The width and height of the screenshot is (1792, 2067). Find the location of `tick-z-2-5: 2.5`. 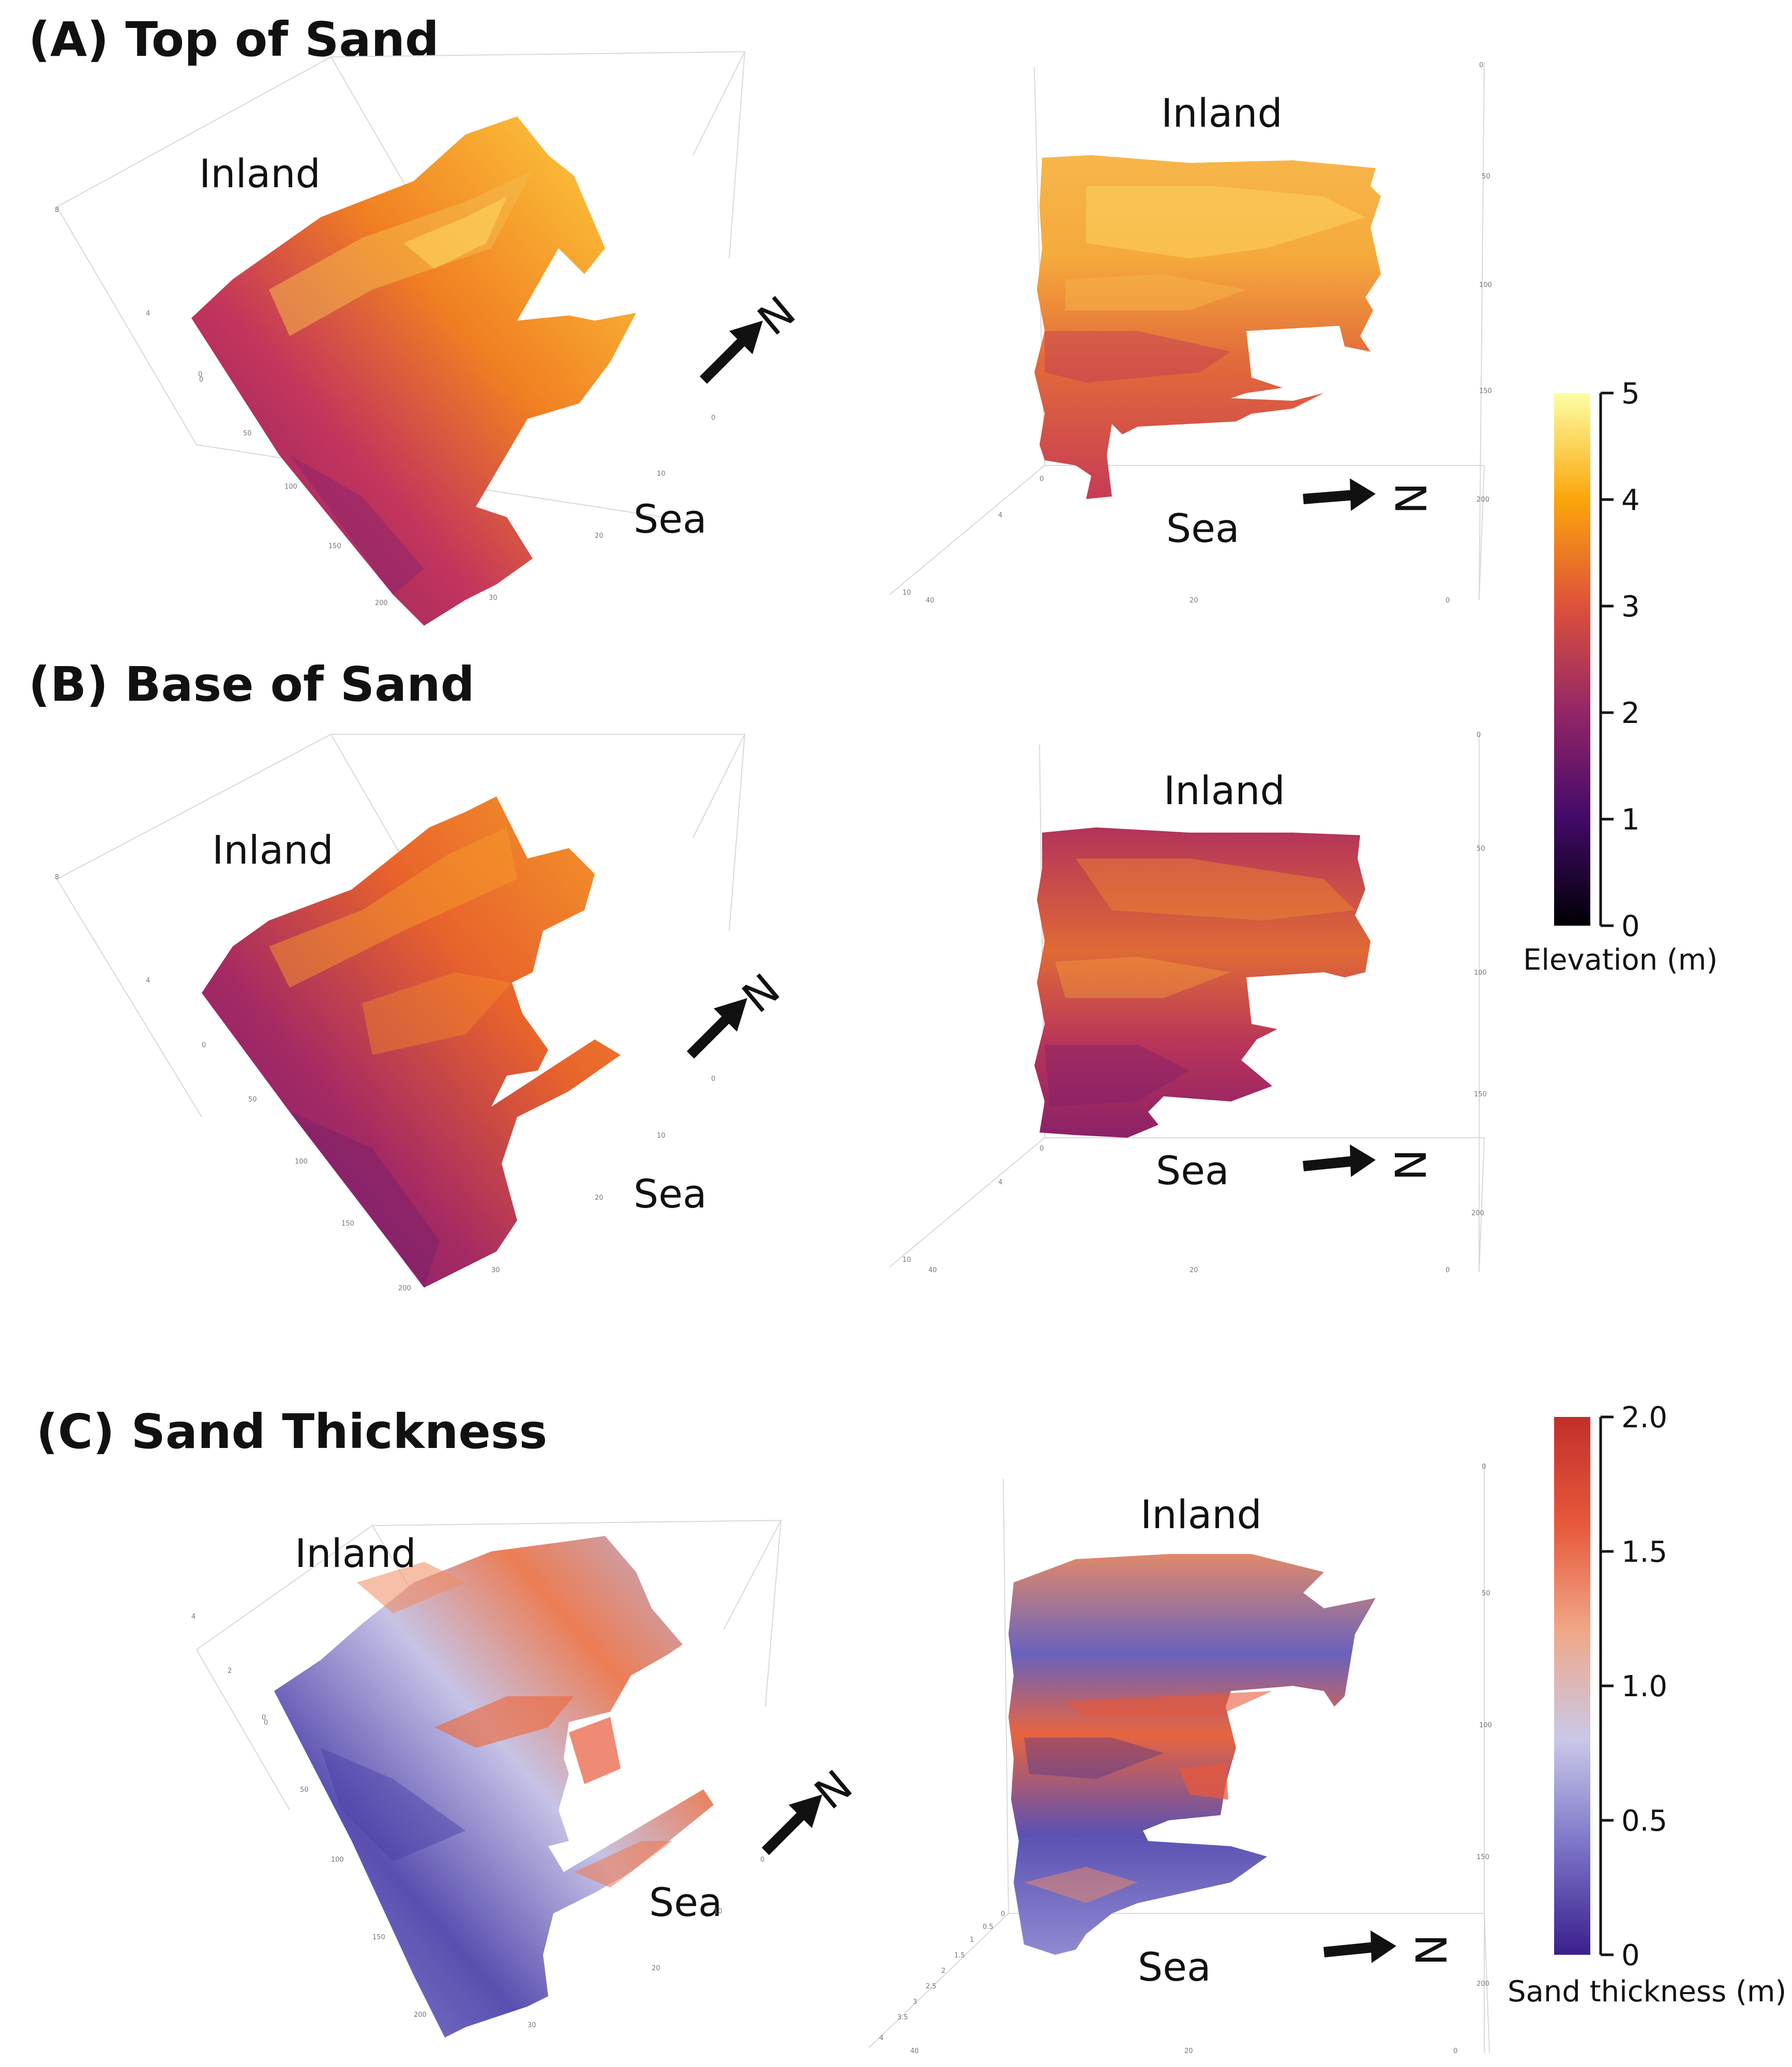

tick-z-2-5: 2.5 is located at coordinates (931, 1986).